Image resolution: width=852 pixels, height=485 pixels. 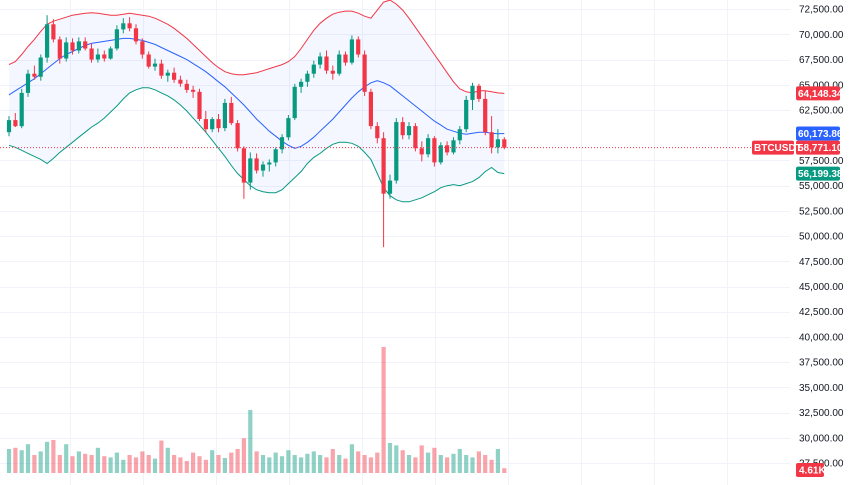 What do you see at coordinates (821, 287) in the screenshot?
I see `y-tick-label: 45,000.00` at bounding box center [821, 287].